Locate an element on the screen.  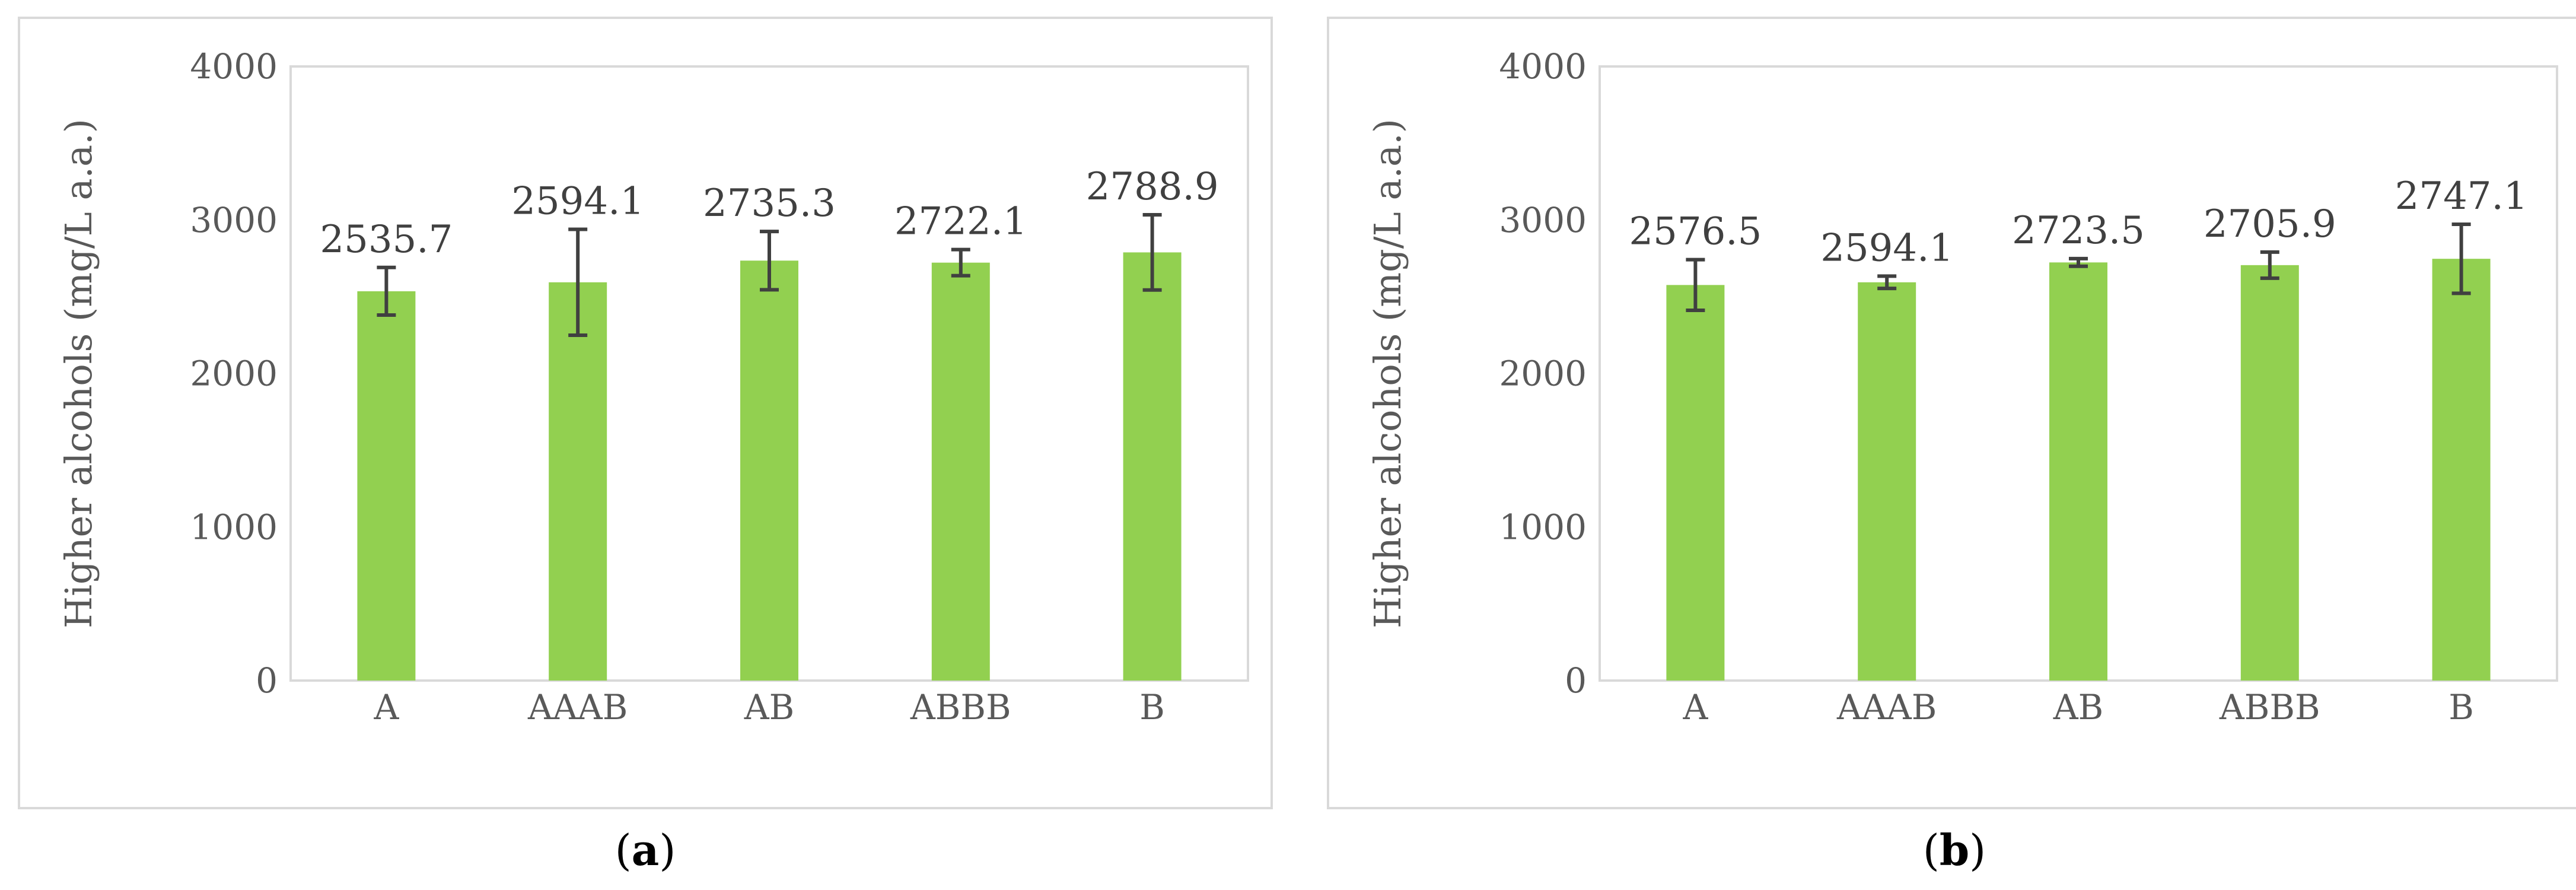
caption-letter-a: a is located at coordinates (645, 850).